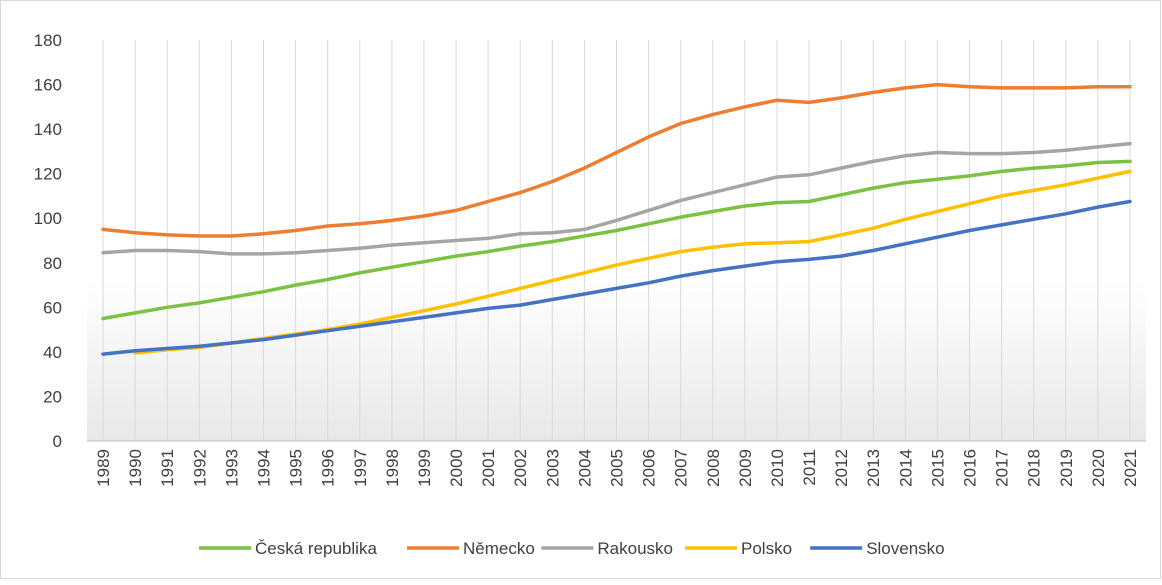 The image size is (1162, 585). I want to click on x-tick-label: 2021, so click(1130, 468).